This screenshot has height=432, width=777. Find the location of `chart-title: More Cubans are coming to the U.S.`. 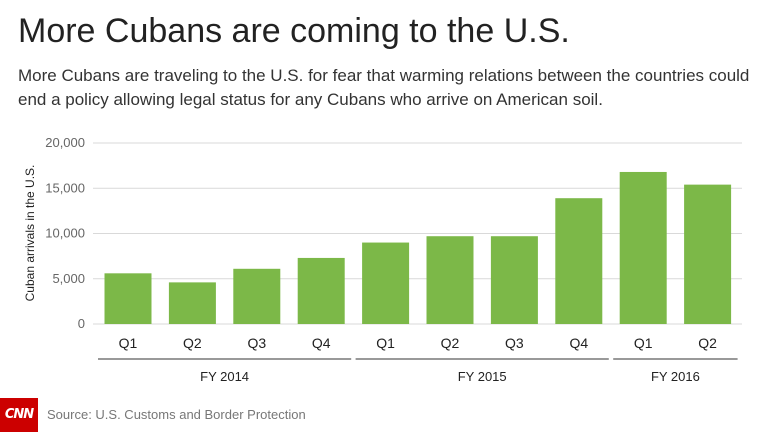

chart-title: More Cubans are coming to the U.S. is located at coordinates (294, 31).